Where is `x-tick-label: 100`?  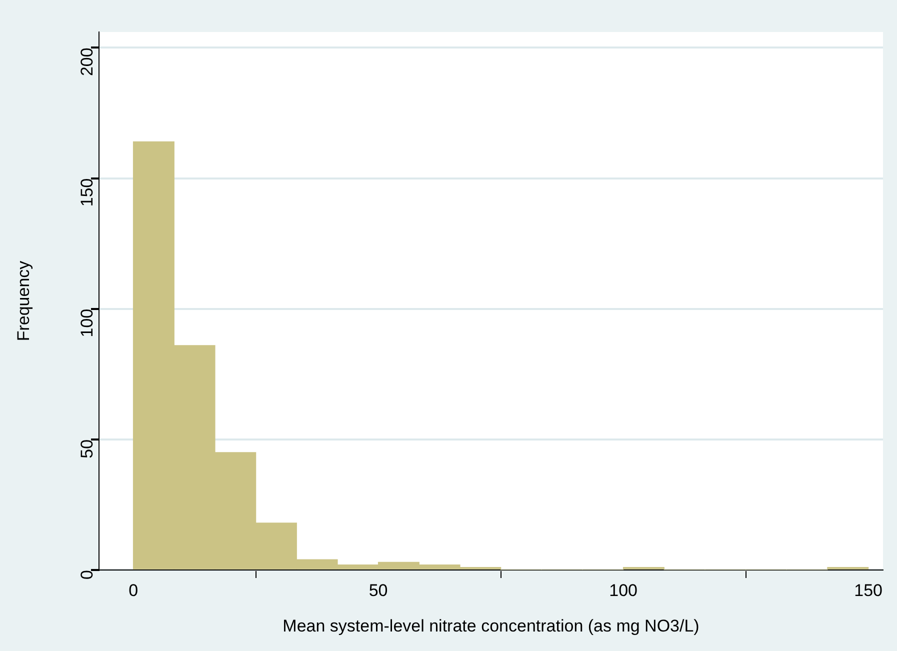 x-tick-label: 100 is located at coordinates (623, 590).